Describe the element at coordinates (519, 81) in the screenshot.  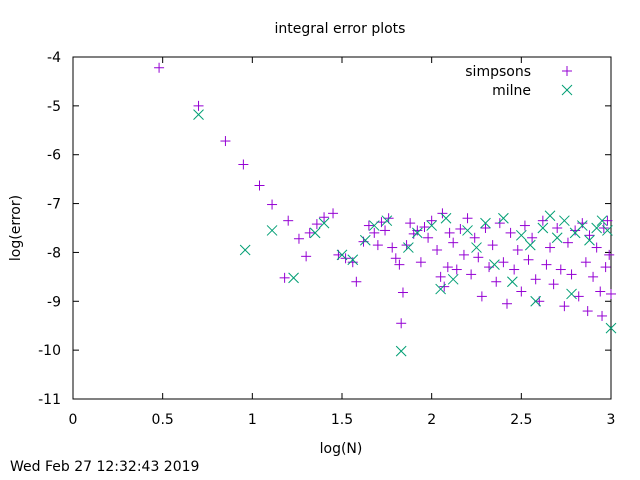
I see `legend: simpsons milne` at that location.